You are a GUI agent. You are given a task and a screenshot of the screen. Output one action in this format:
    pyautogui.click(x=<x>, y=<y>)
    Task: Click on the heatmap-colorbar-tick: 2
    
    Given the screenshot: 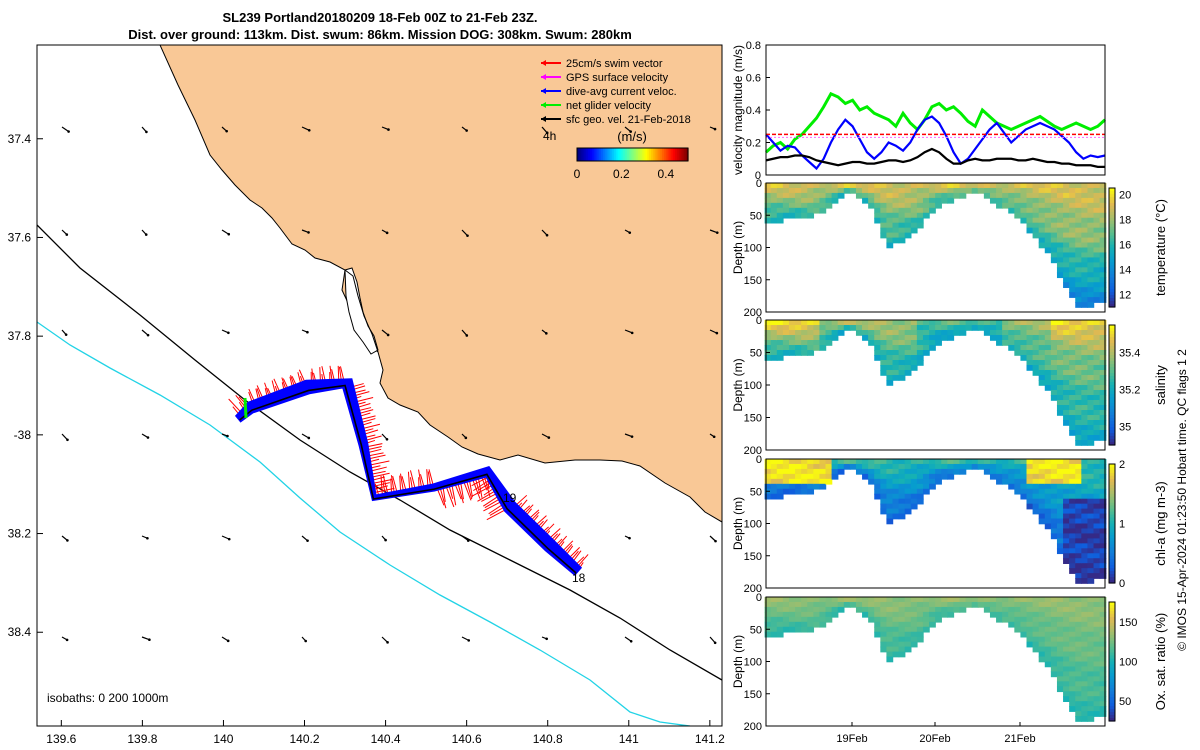 What is the action you would take?
    pyautogui.click(x=1122, y=465)
    